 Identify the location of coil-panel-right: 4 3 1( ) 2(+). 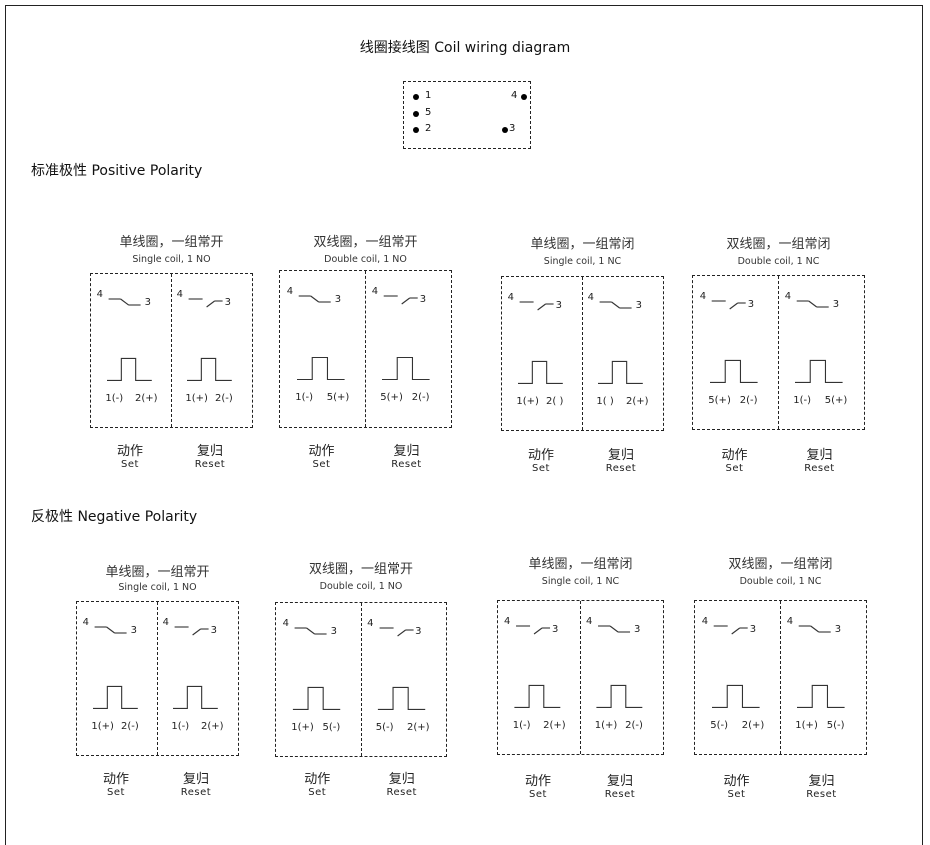
(622, 353).